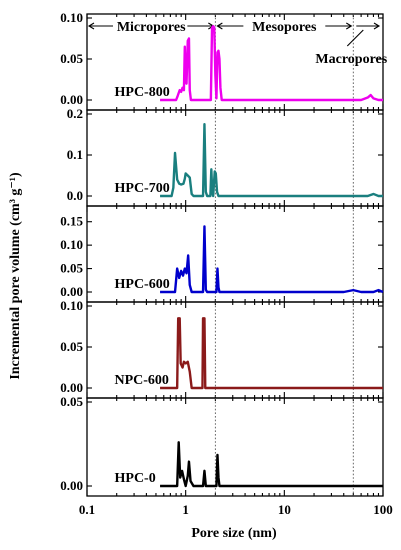 The width and height of the screenshot is (401, 550). What do you see at coordinates (75, 195) in the screenshot?
I see `y-tick-label: 0.0` at bounding box center [75, 195].